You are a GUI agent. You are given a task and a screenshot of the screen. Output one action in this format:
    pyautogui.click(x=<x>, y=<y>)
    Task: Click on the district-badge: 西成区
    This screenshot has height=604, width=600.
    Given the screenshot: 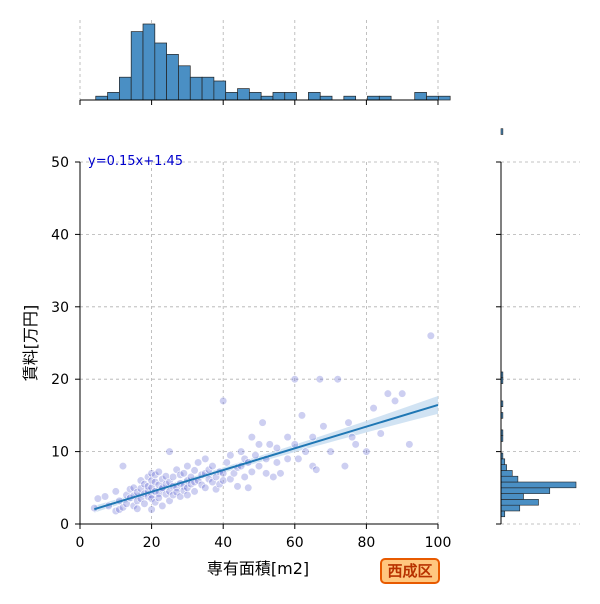 What is the action you would take?
    pyautogui.click(x=410, y=571)
    